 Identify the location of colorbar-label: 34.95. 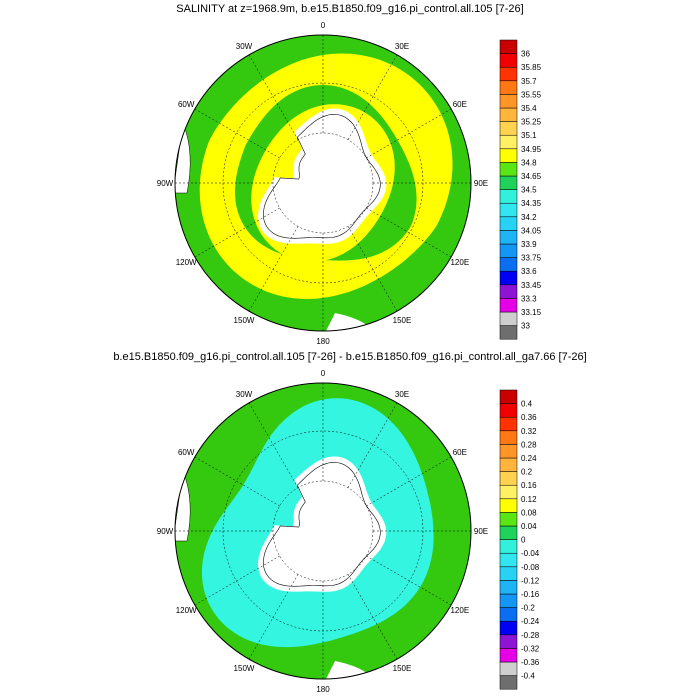
(531, 149).